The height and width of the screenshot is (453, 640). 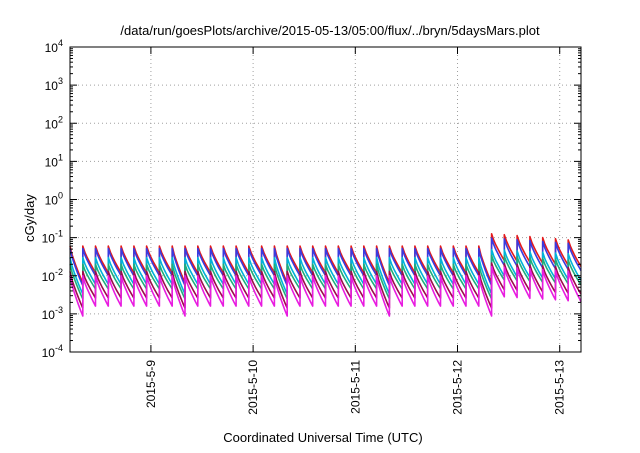 I want to click on y-tick-label: 10⁴, so click(x=54, y=46).